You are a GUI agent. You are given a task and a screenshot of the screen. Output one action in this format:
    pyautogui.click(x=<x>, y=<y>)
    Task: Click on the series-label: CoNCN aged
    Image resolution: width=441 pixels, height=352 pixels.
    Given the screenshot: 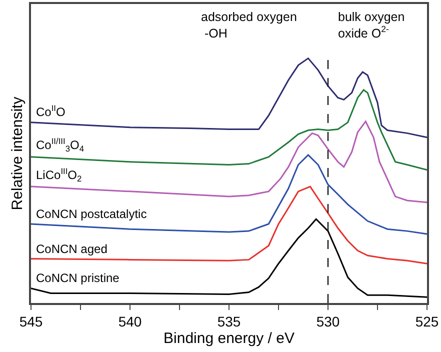 What is the action you would take?
    pyautogui.click(x=72, y=249)
    